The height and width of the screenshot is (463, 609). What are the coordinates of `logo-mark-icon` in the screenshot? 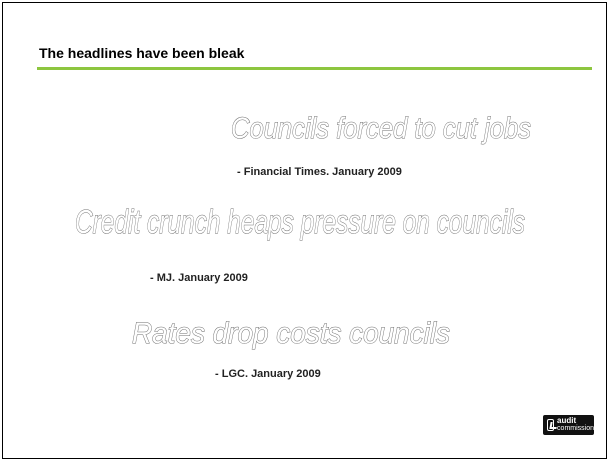 It's located at (551, 425).